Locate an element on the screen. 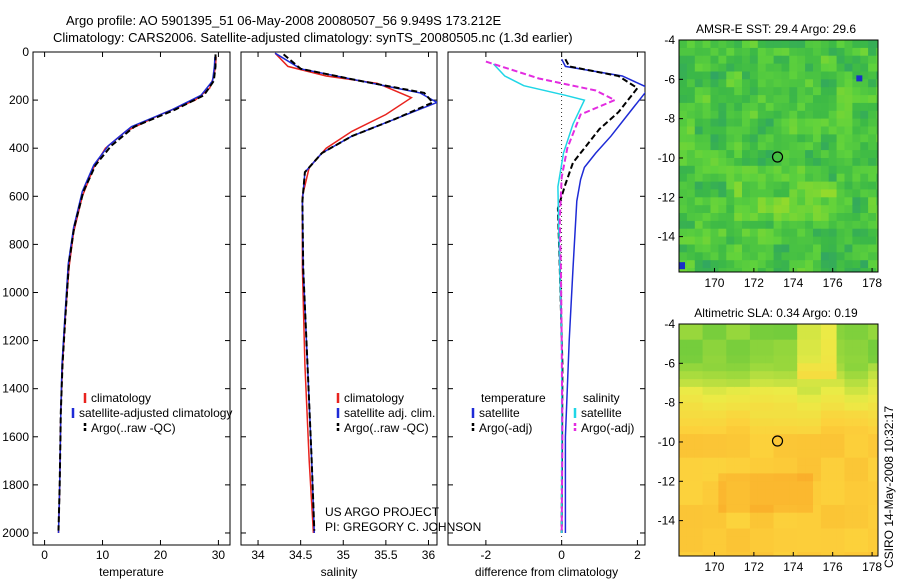 The height and width of the screenshot is (580, 900). difference-series-salinity-argo-adj- is located at coordinates (551, 297).